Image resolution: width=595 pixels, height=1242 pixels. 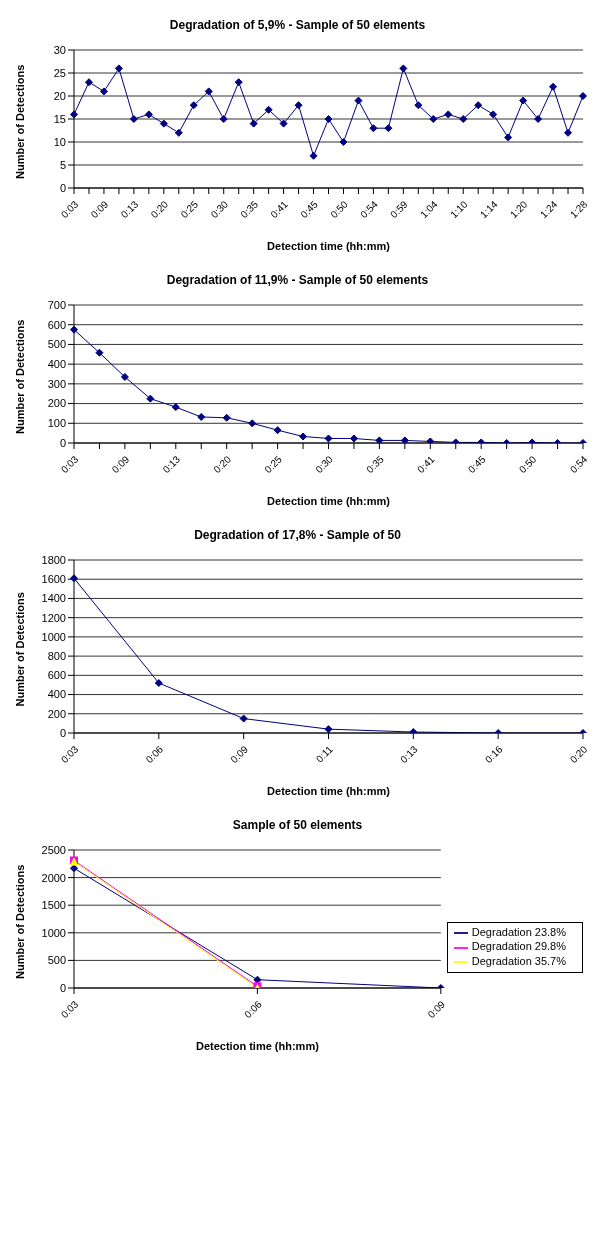 What do you see at coordinates (324, 754) in the screenshot?
I see `x-tick-label: 0:11` at bounding box center [324, 754].